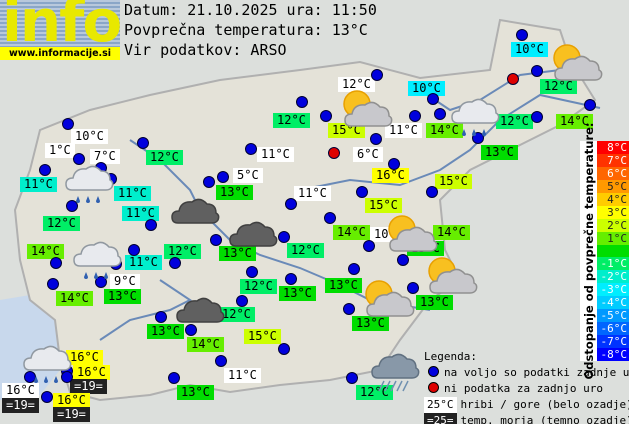 The height and width of the screenshot is (424, 629). Describe the element at coordinates (125, 281) in the screenshot. I see `temperature-label: 9°C` at that location.